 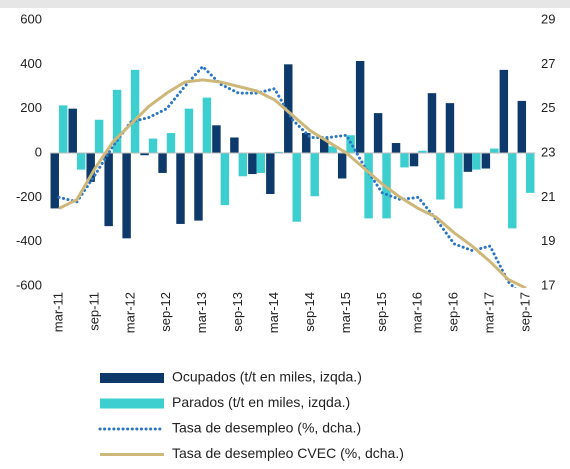 I want to click on y-tick-label: 200, so click(x=31, y=107).